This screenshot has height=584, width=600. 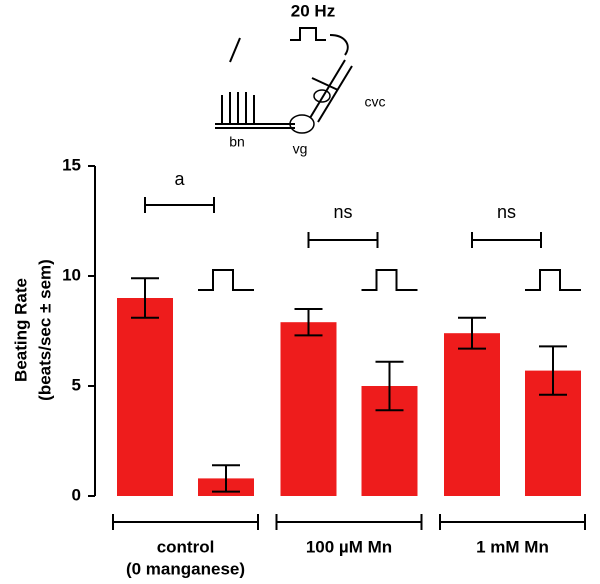 I want to click on diagram-label: cvc, so click(x=375, y=102).